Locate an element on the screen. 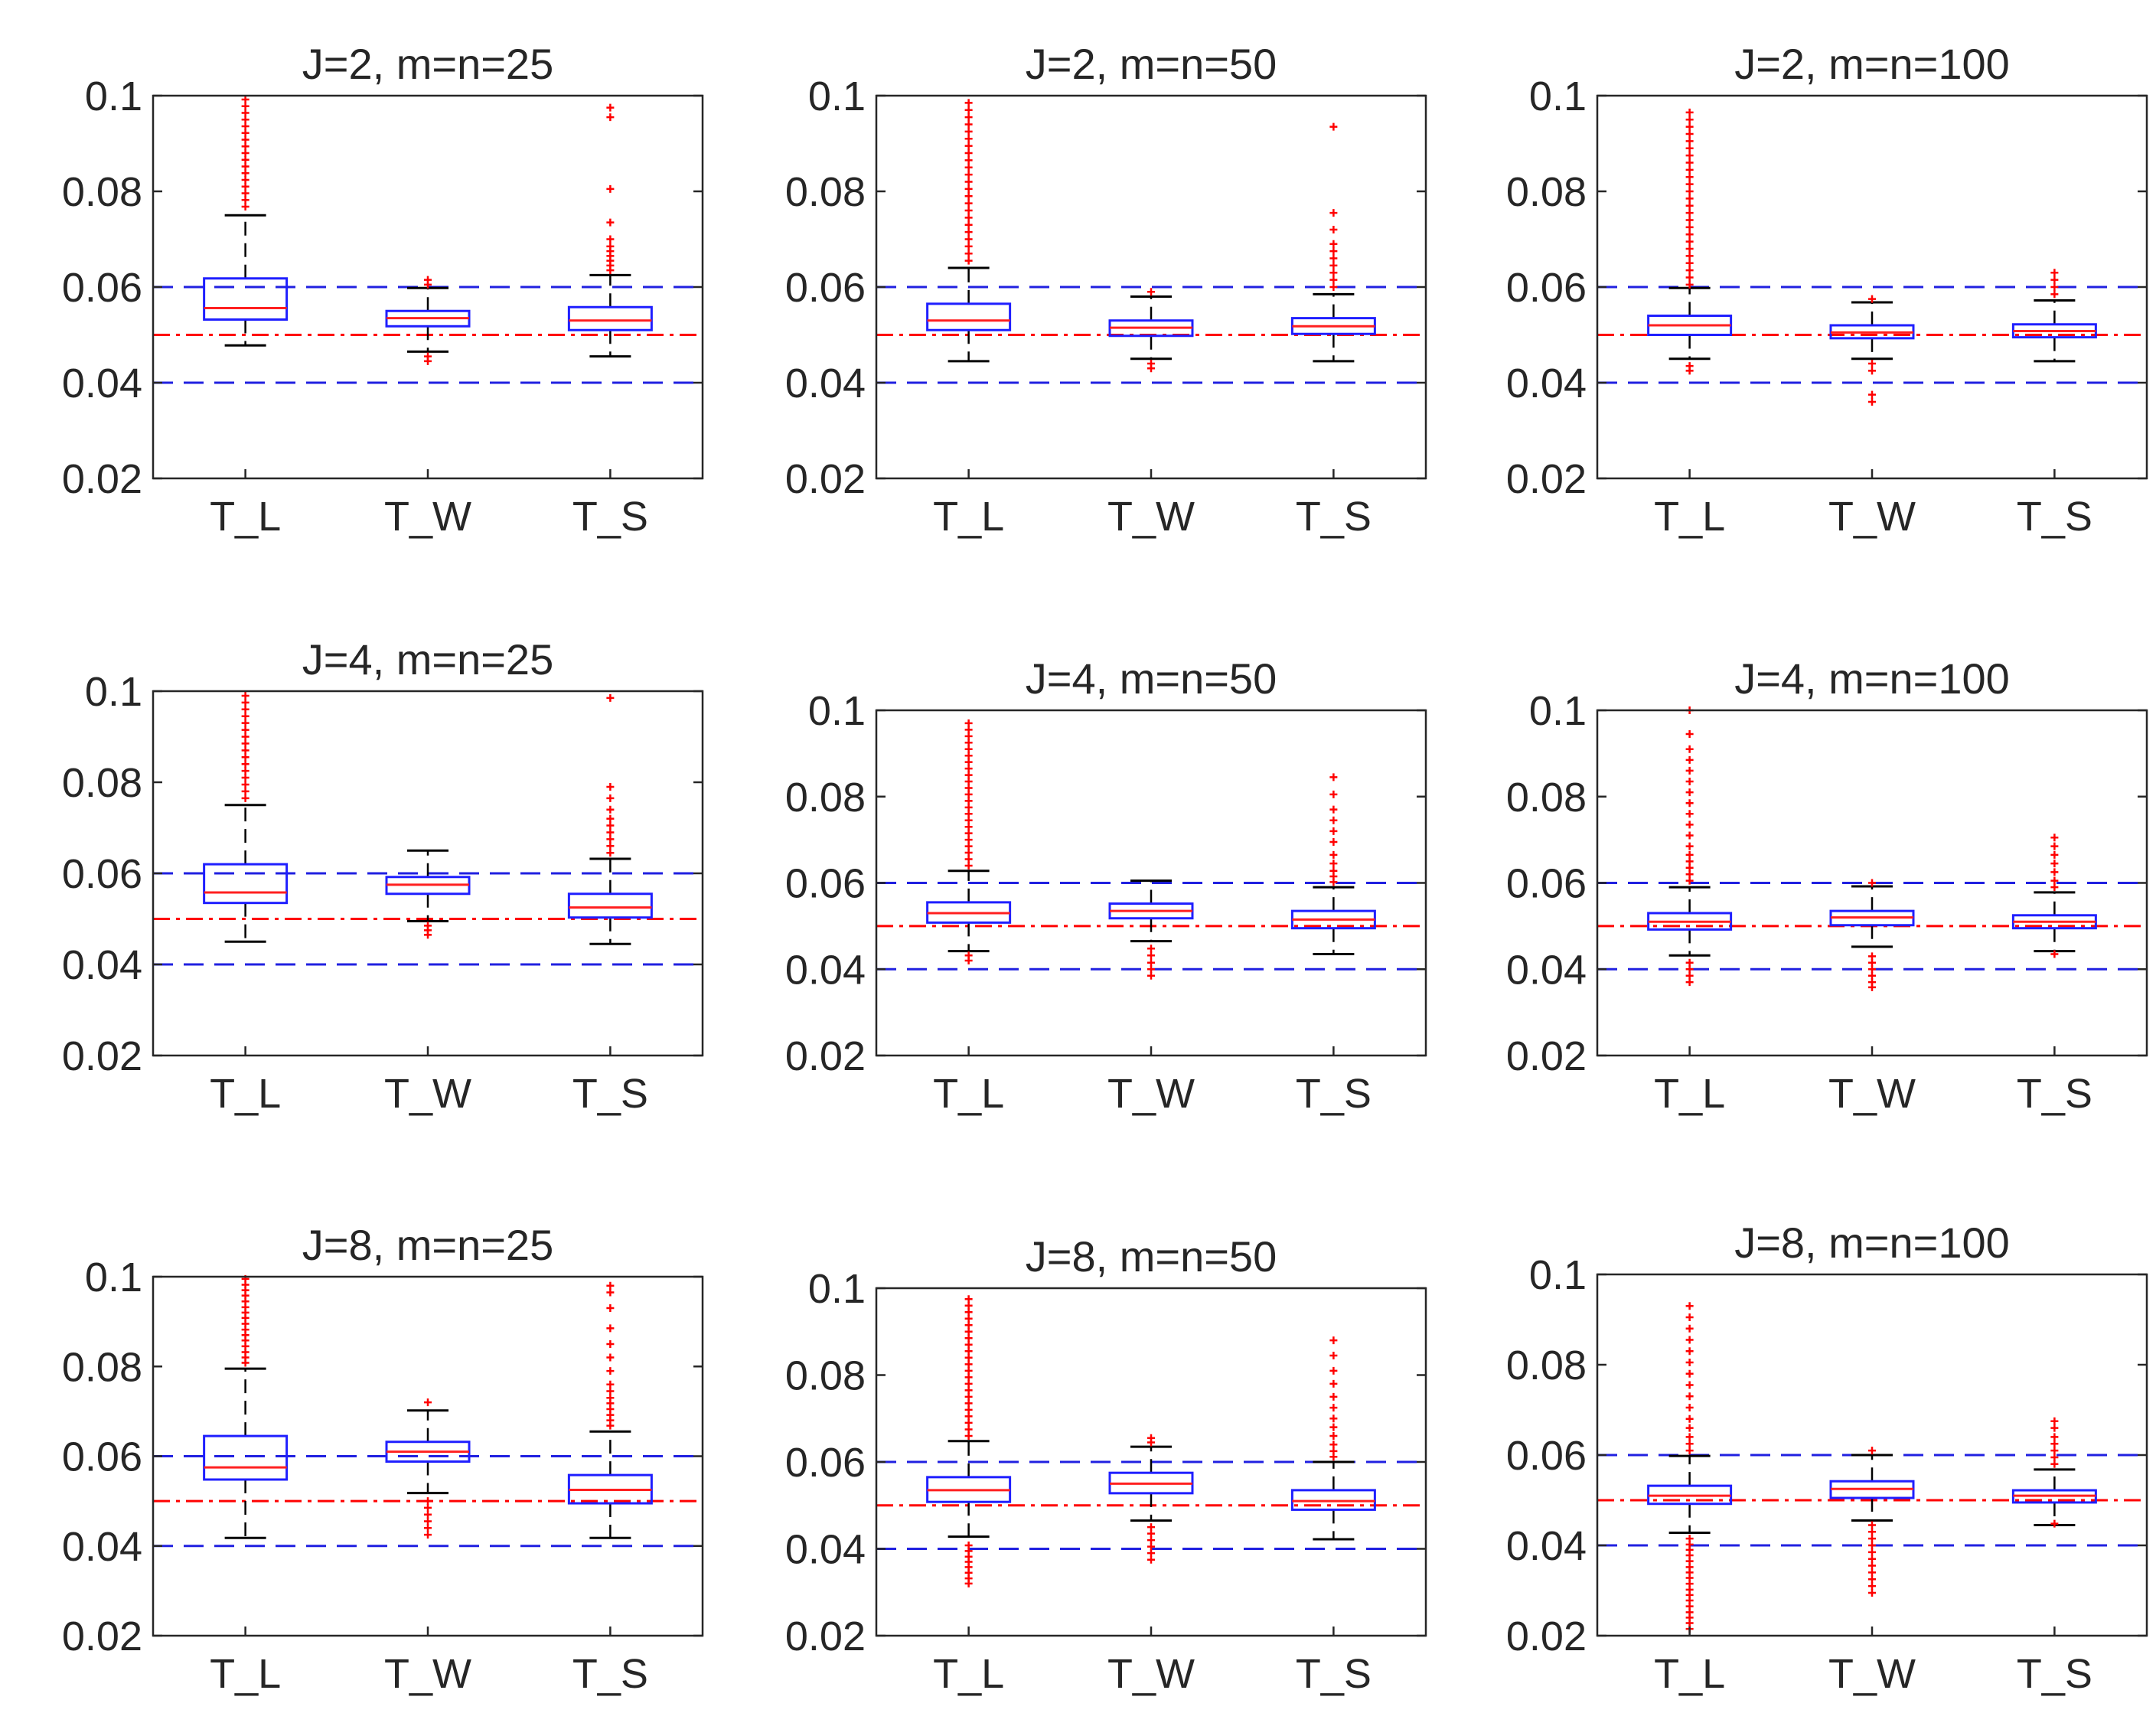 This screenshot has height=1713, width=2156. y-tick-label: 0.04 is located at coordinates (102, 965).